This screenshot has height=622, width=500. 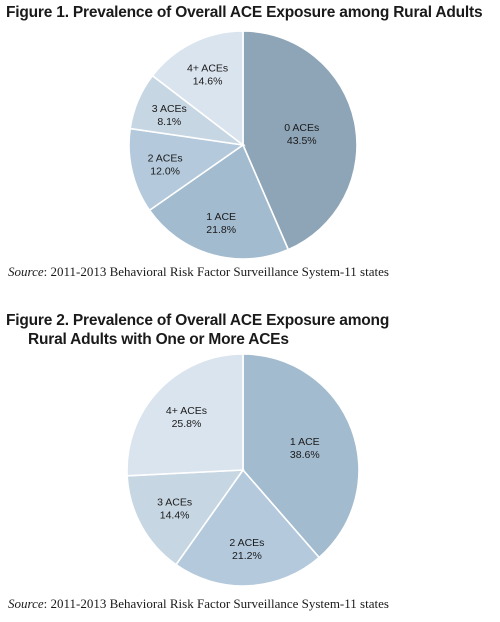 What do you see at coordinates (187, 424) in the screenshot?
I see `slice-value-4-plus-aces: 25.8%` at bounding box center [187, 424].